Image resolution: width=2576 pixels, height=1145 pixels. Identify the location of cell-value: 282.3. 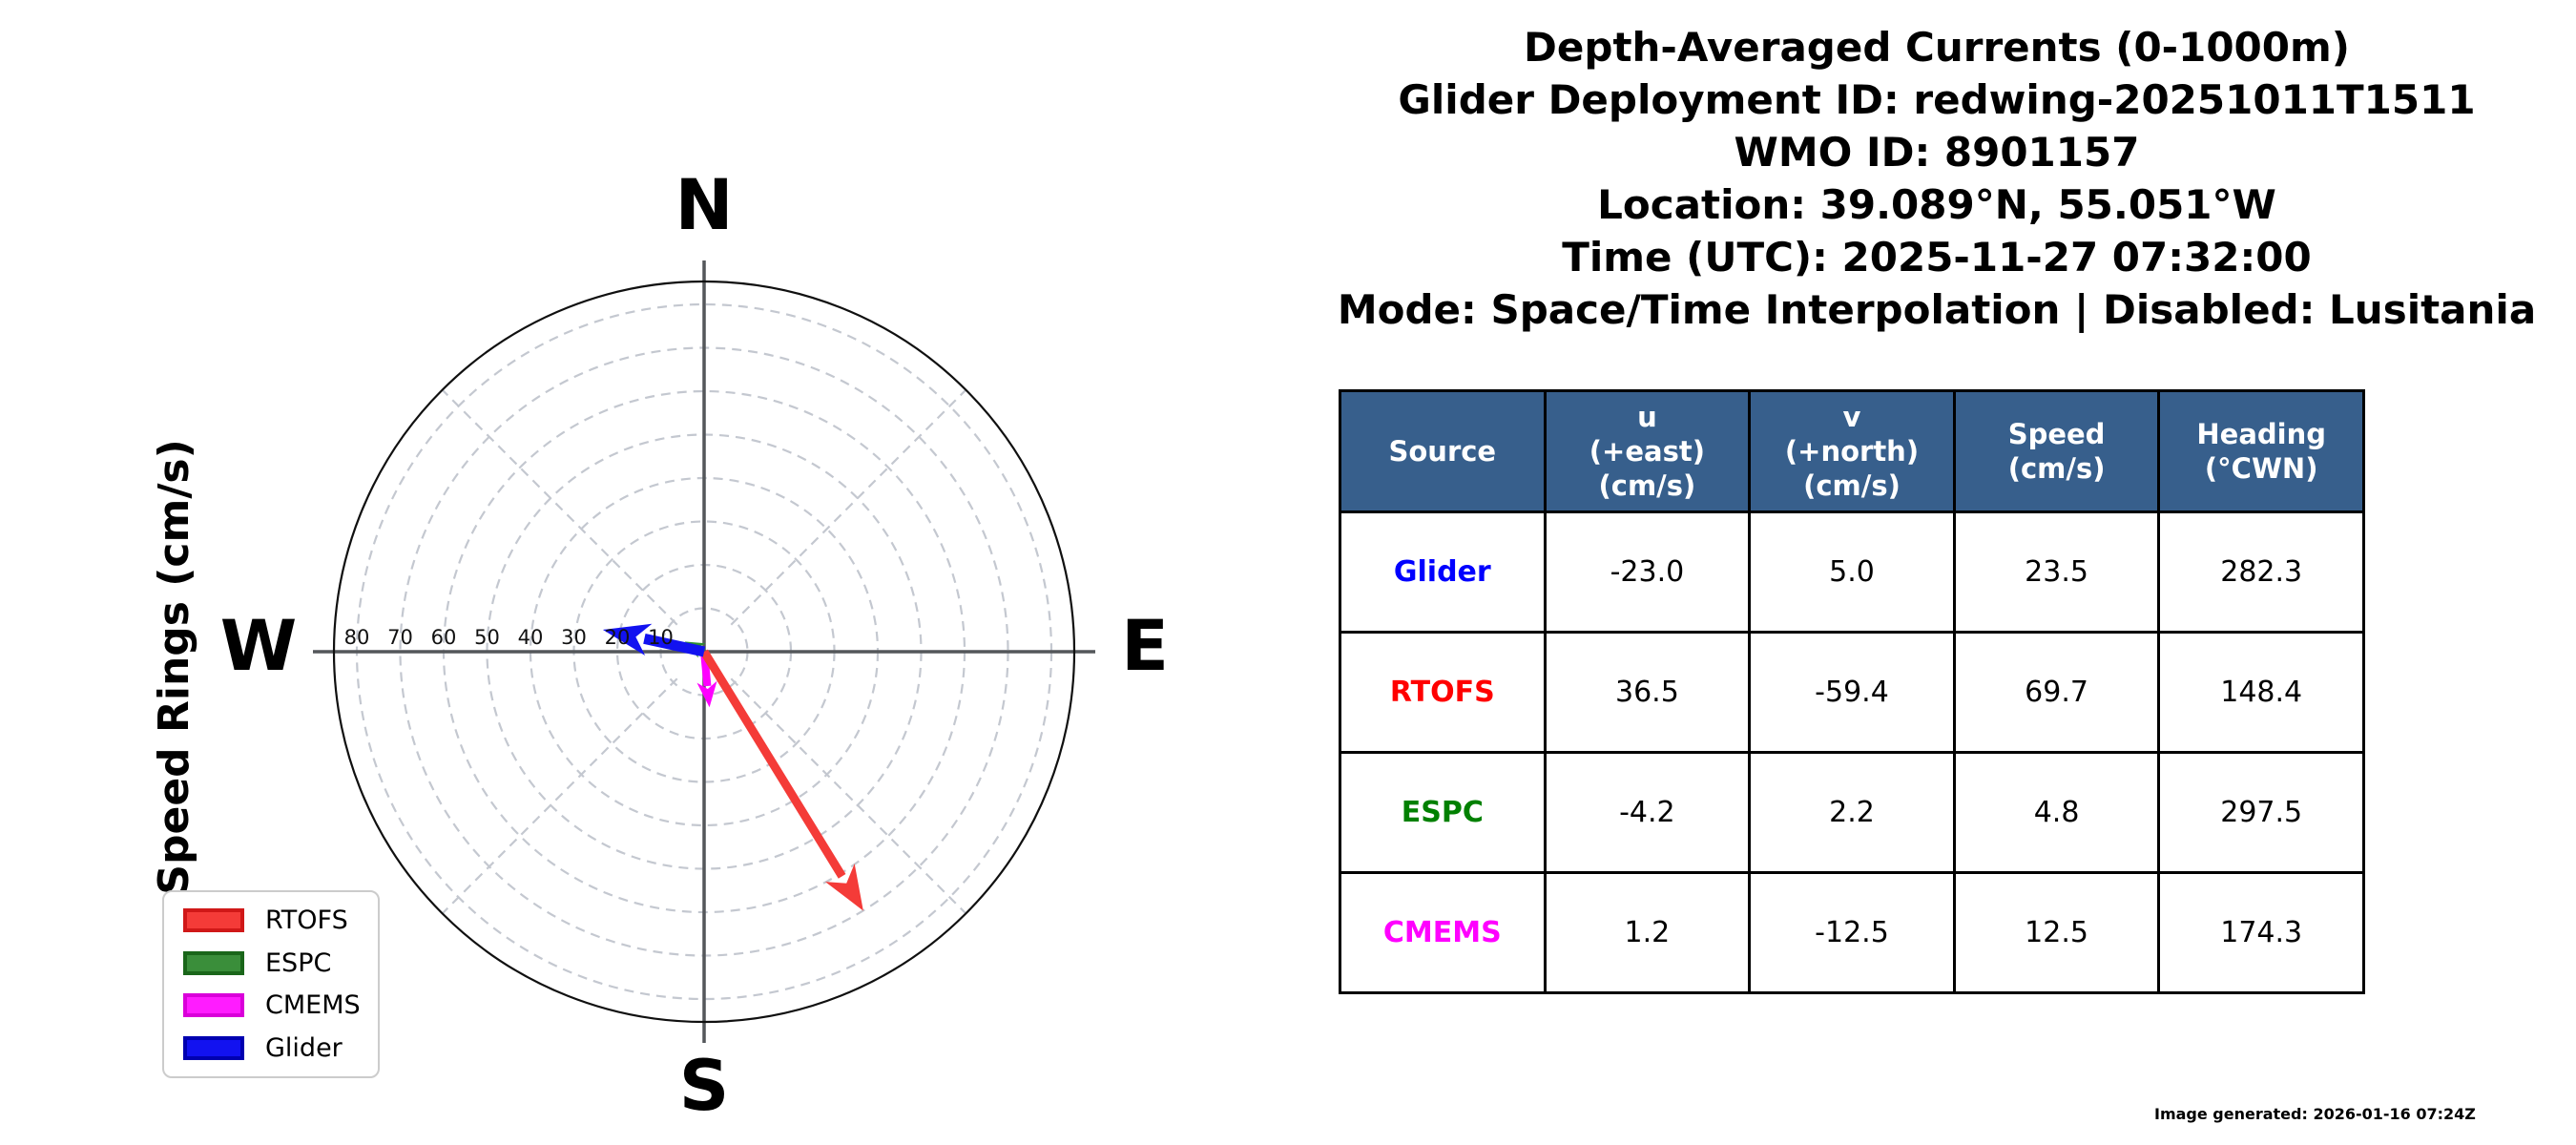
(2261, 572).